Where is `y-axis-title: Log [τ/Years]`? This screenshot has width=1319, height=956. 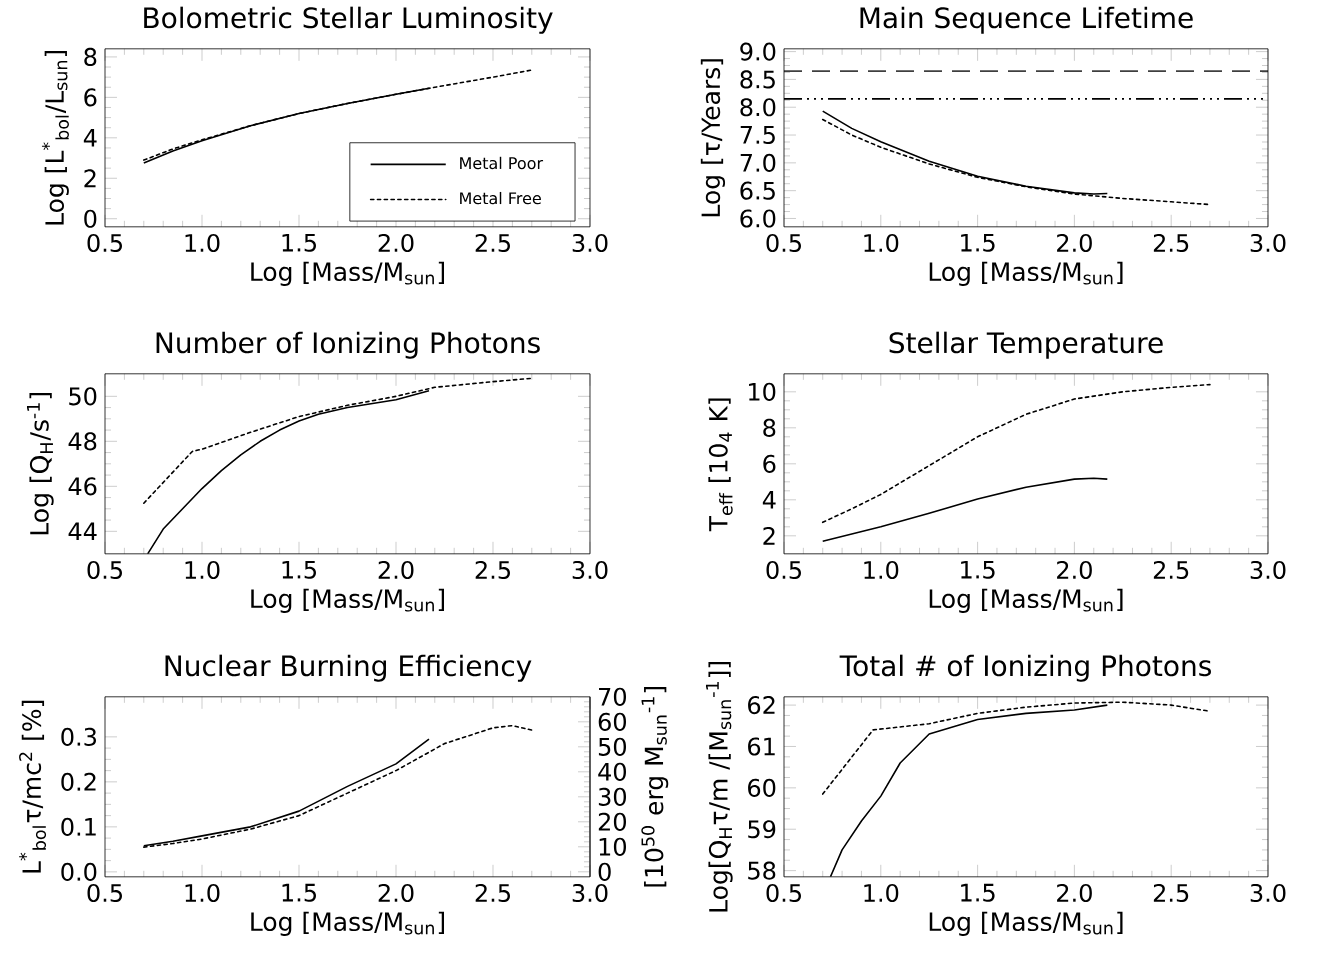 y-axis-title: Log [τ/Years] is located at coordinates (713, 138).